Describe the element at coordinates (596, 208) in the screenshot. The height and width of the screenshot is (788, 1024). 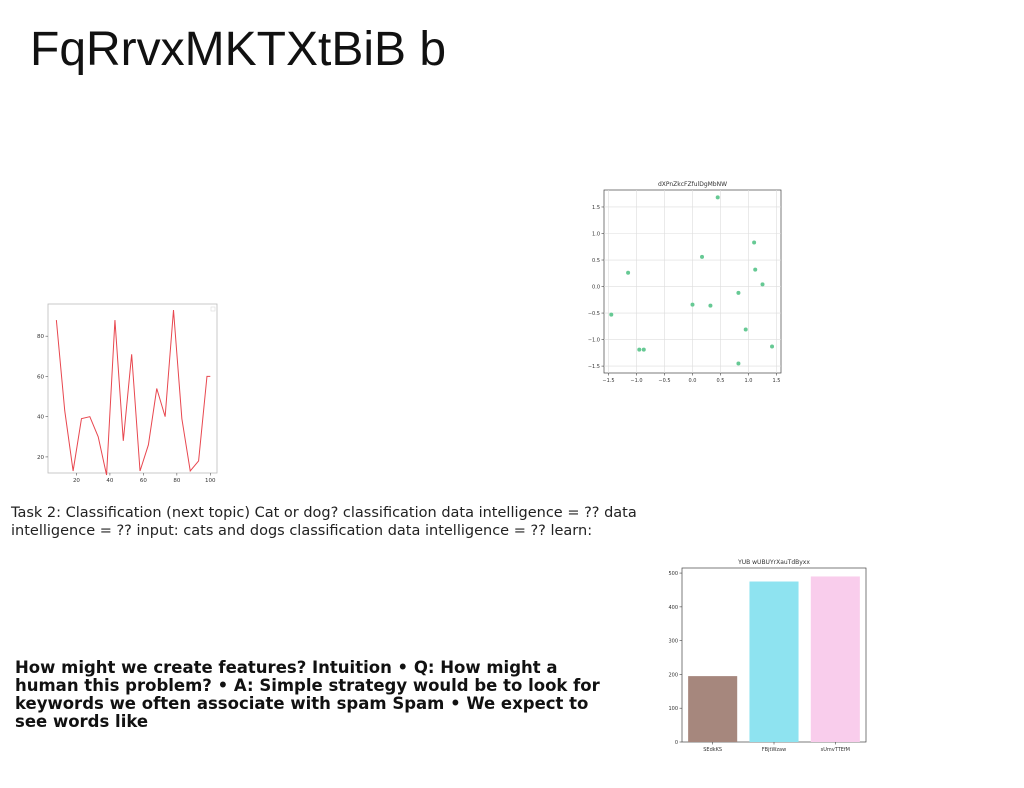
I see `y-tick-label: 1.5` at that location.